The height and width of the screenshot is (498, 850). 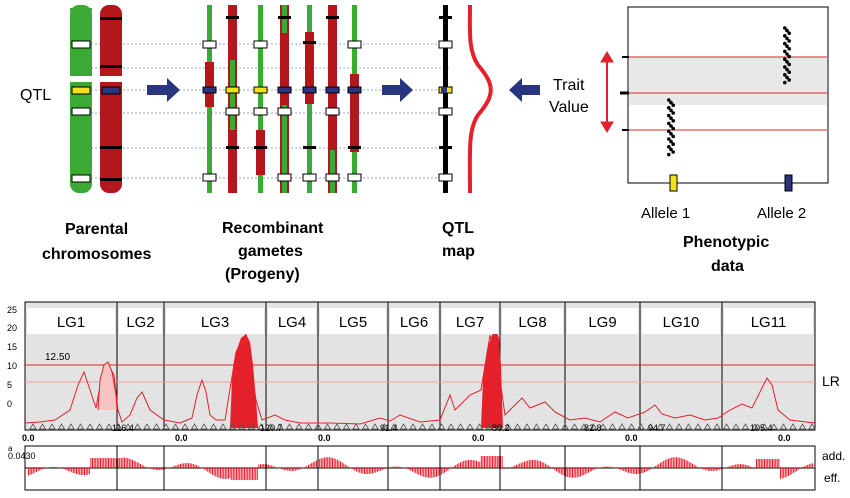 What do you see at coordinates (593, 428) in the screenshot?
I see `lg-length-label: 82.8` at bounding box center [593, 428].